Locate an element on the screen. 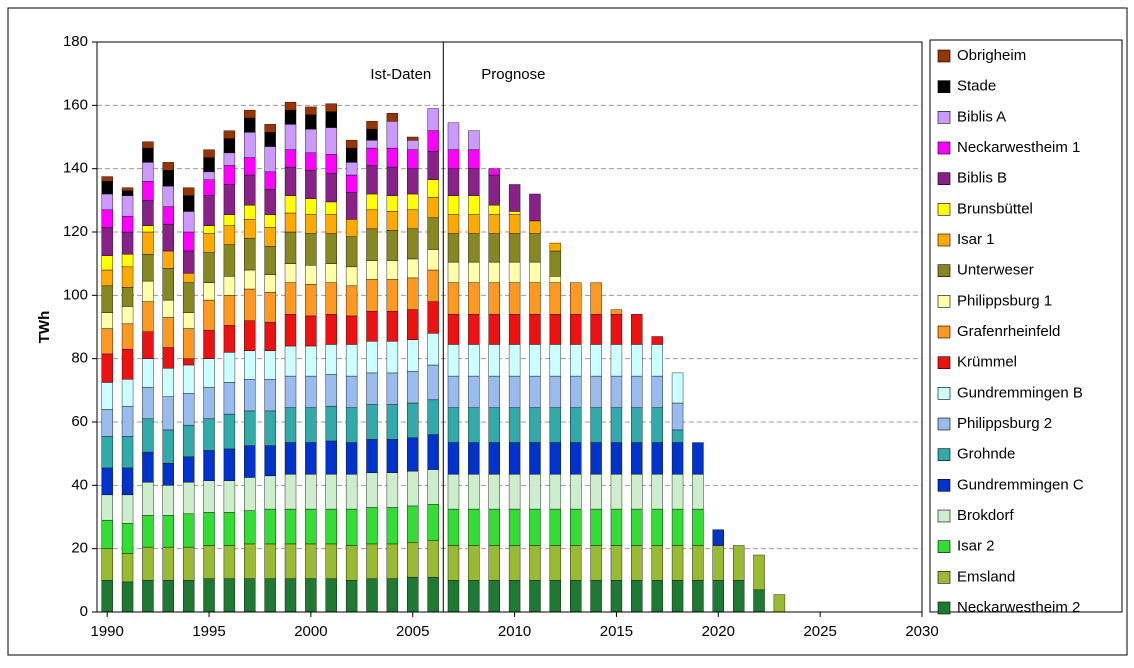 Image resolution: width=1134 pixels, height=668 pixels. x-tick-label: 2025 is located at coordinates (819, 631).